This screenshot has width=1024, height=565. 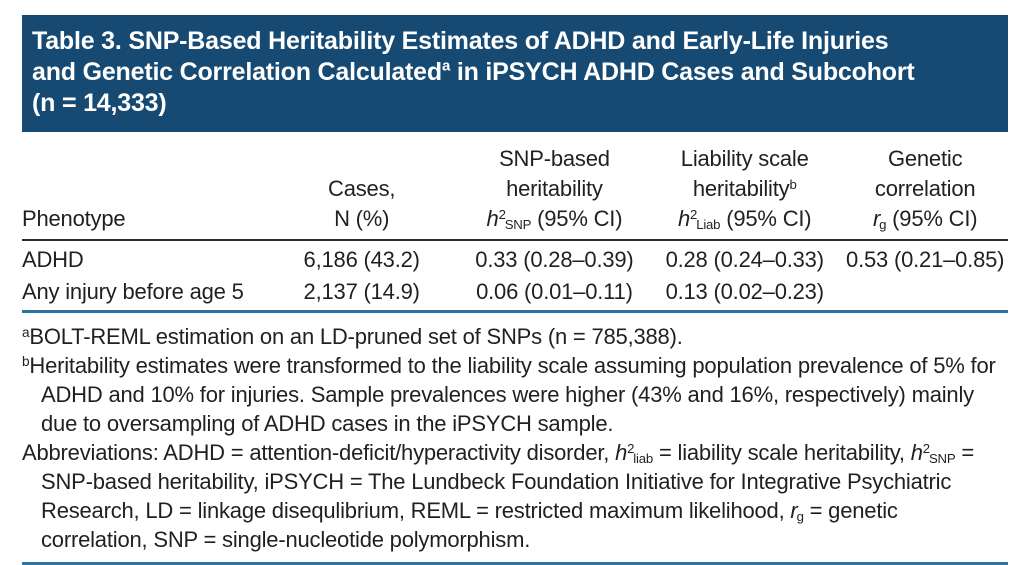 What do you see at coordinates (925, 294) in the screenshot?
I see `cell-genetic-correlation` at bounding box center [925, 294].